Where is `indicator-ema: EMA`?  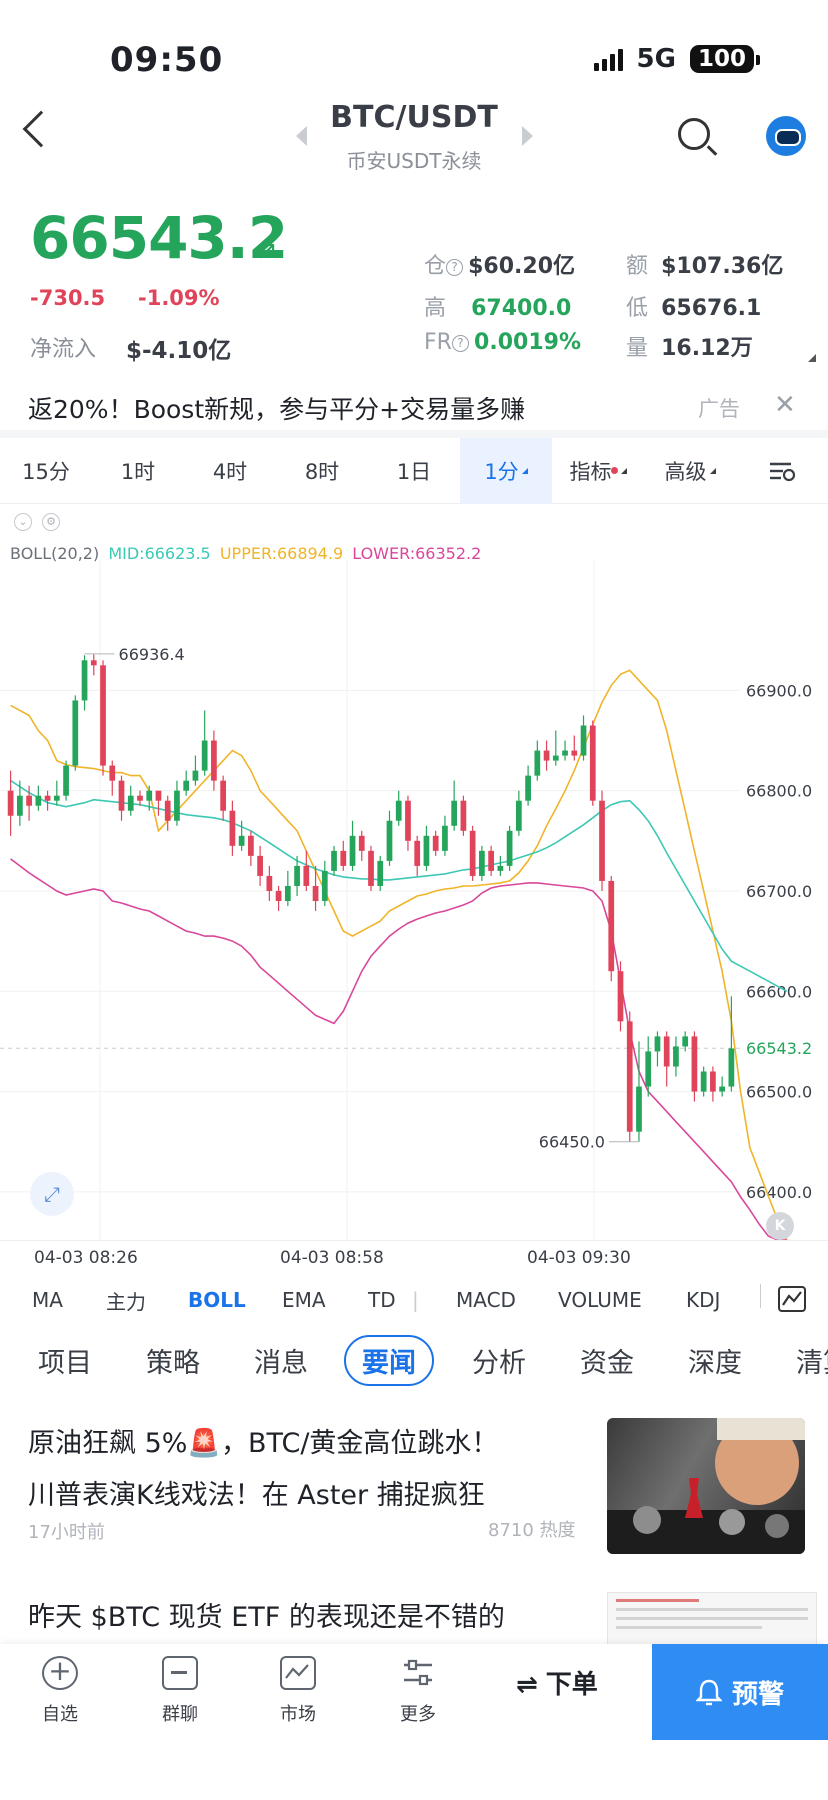
indicator-ema: EMA is located at coordinates (304, 1300).